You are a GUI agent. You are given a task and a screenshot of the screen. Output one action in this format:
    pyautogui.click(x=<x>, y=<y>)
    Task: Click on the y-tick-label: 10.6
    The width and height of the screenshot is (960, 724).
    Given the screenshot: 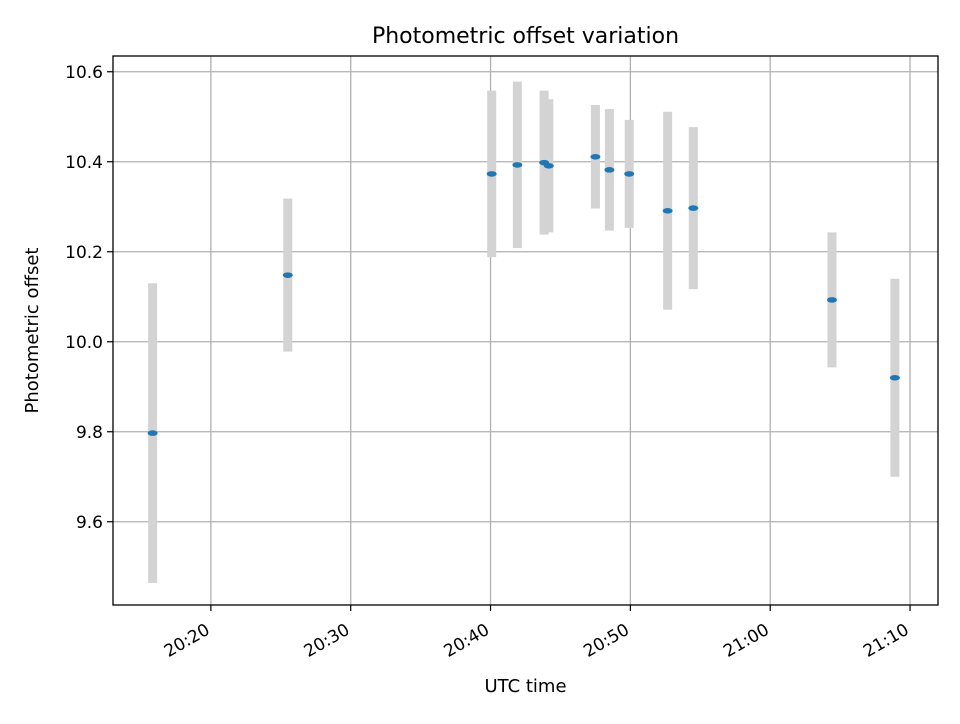 What is the action you would take?
    pyautogui.click(x=84, y=73)
    